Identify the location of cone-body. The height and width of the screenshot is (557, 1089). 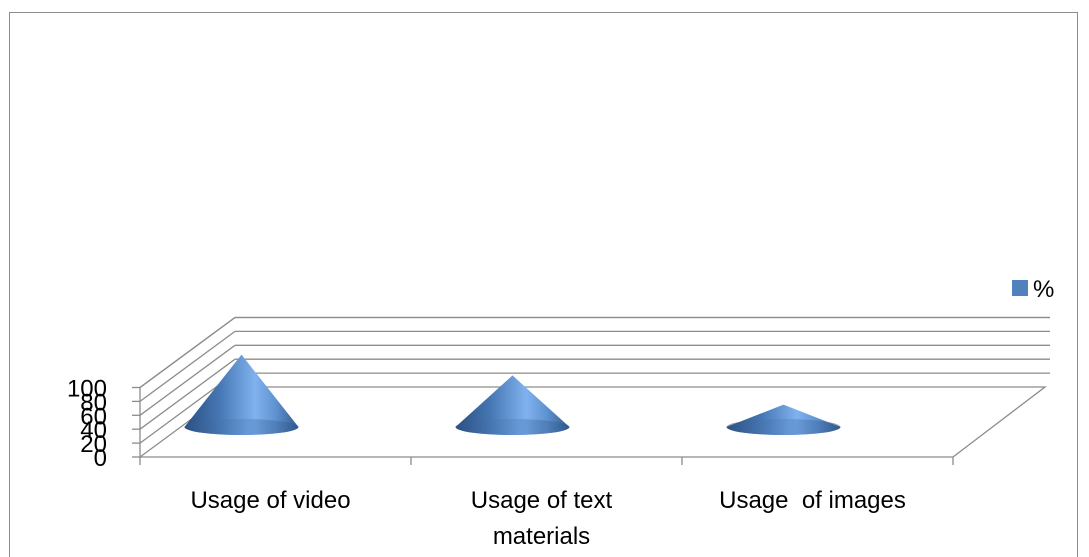
(241, 394).